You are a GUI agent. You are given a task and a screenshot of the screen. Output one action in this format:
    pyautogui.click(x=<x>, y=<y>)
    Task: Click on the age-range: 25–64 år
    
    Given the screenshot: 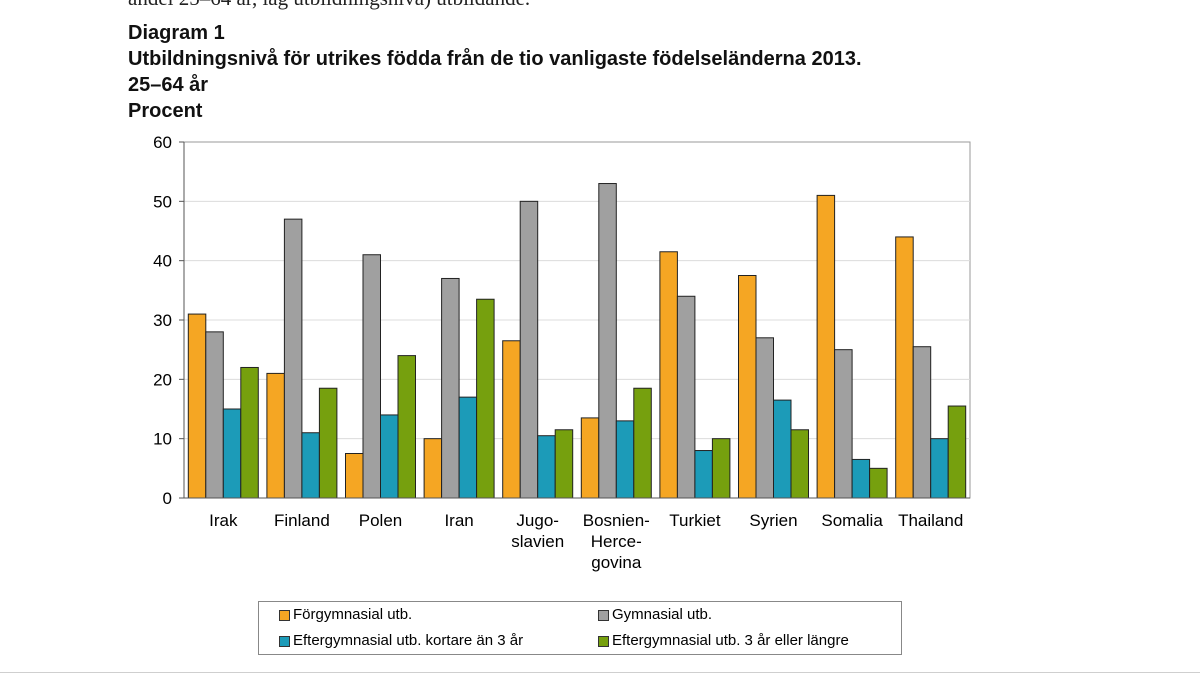 What is the action you would take?
    pyautogui.click(x=168, y=85)
    